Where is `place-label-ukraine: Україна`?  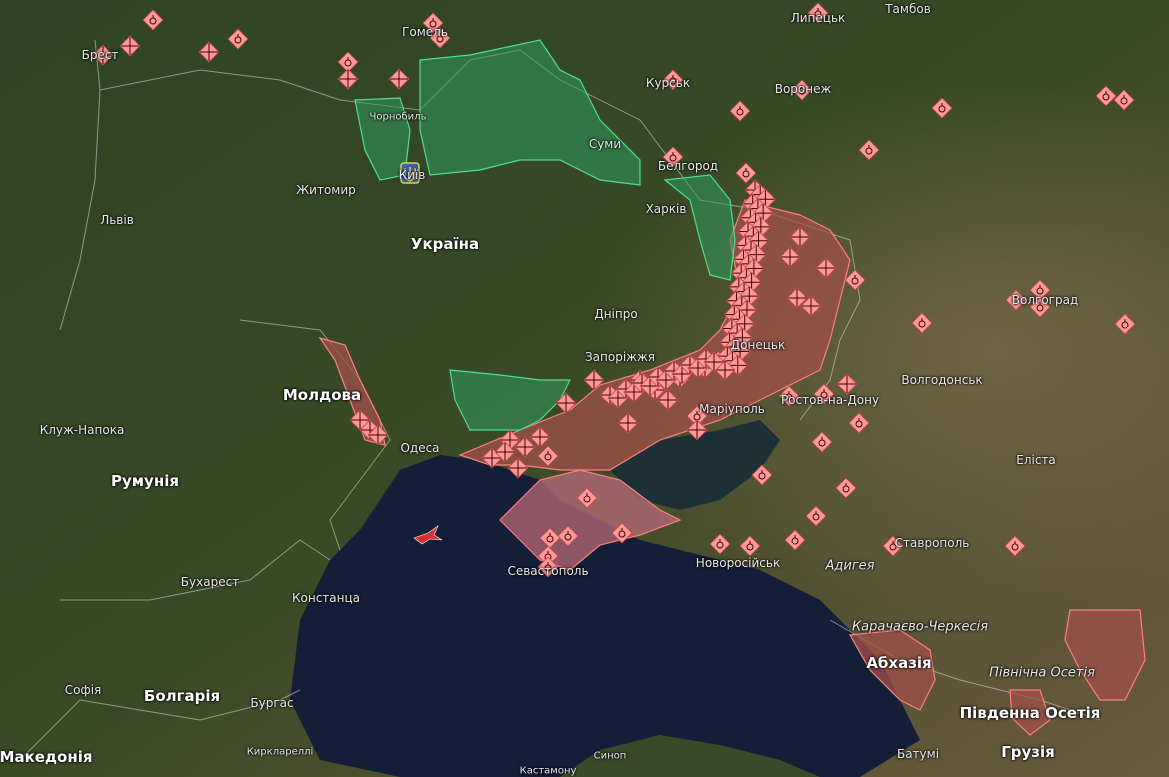
place-label-ukraine: Україна is located at coordinates (445, 244).